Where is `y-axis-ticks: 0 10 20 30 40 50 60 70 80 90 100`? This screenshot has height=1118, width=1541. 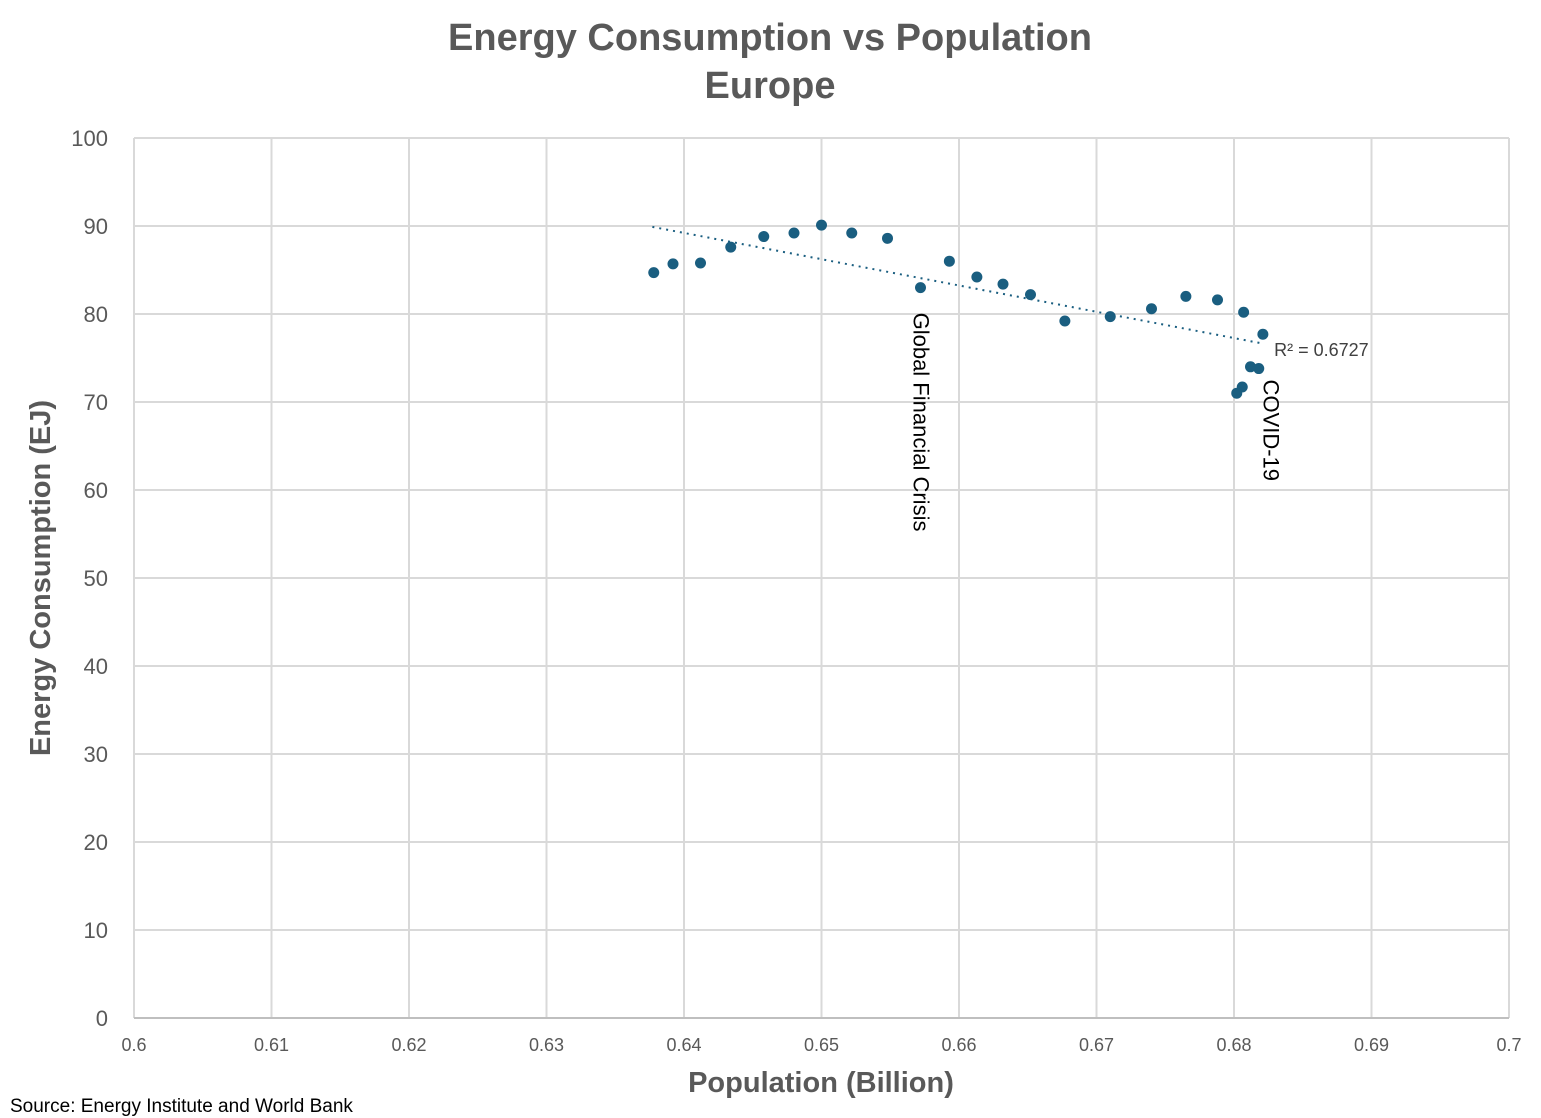
y-axis-ticks: 0 10 20 30 40 50 60 70 80 90 100 is located at coordinates (89, 578).